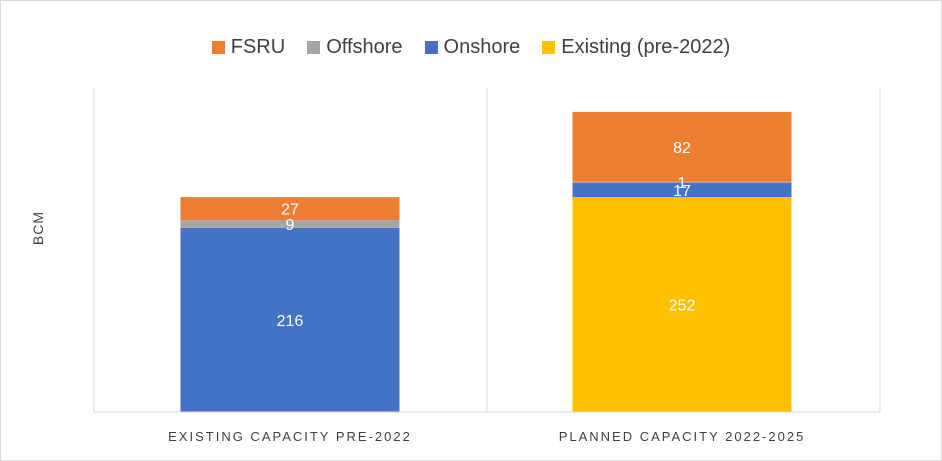  What do you see at coordinates (646, 47) in the screenshot?
I see `legend-label-existing: Existing (pre-2022)` at bounding box center [646, 47].